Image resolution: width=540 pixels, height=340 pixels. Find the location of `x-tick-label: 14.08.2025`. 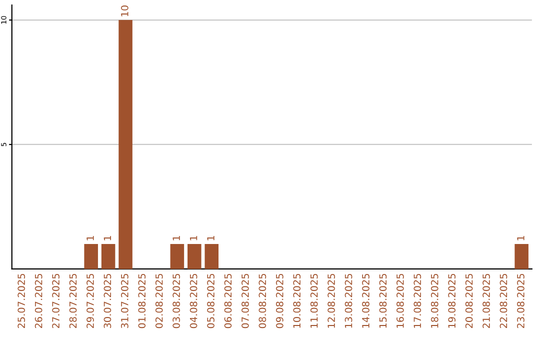

x-tick-label: 14.08.2025 is located at coordinates (366, 301).